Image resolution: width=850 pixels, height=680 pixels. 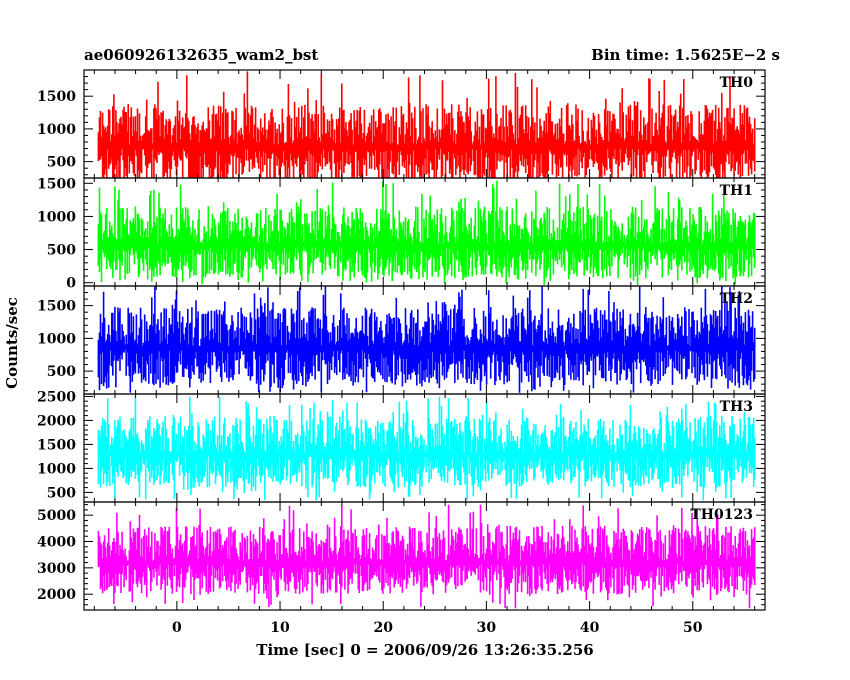 What do you see at coordinates (424, 650) in the screenshot?
I see `x-axis-label: Time [sec] 0 = 2006/09/26 13:26:35.256` at bounding box center [424, 650].